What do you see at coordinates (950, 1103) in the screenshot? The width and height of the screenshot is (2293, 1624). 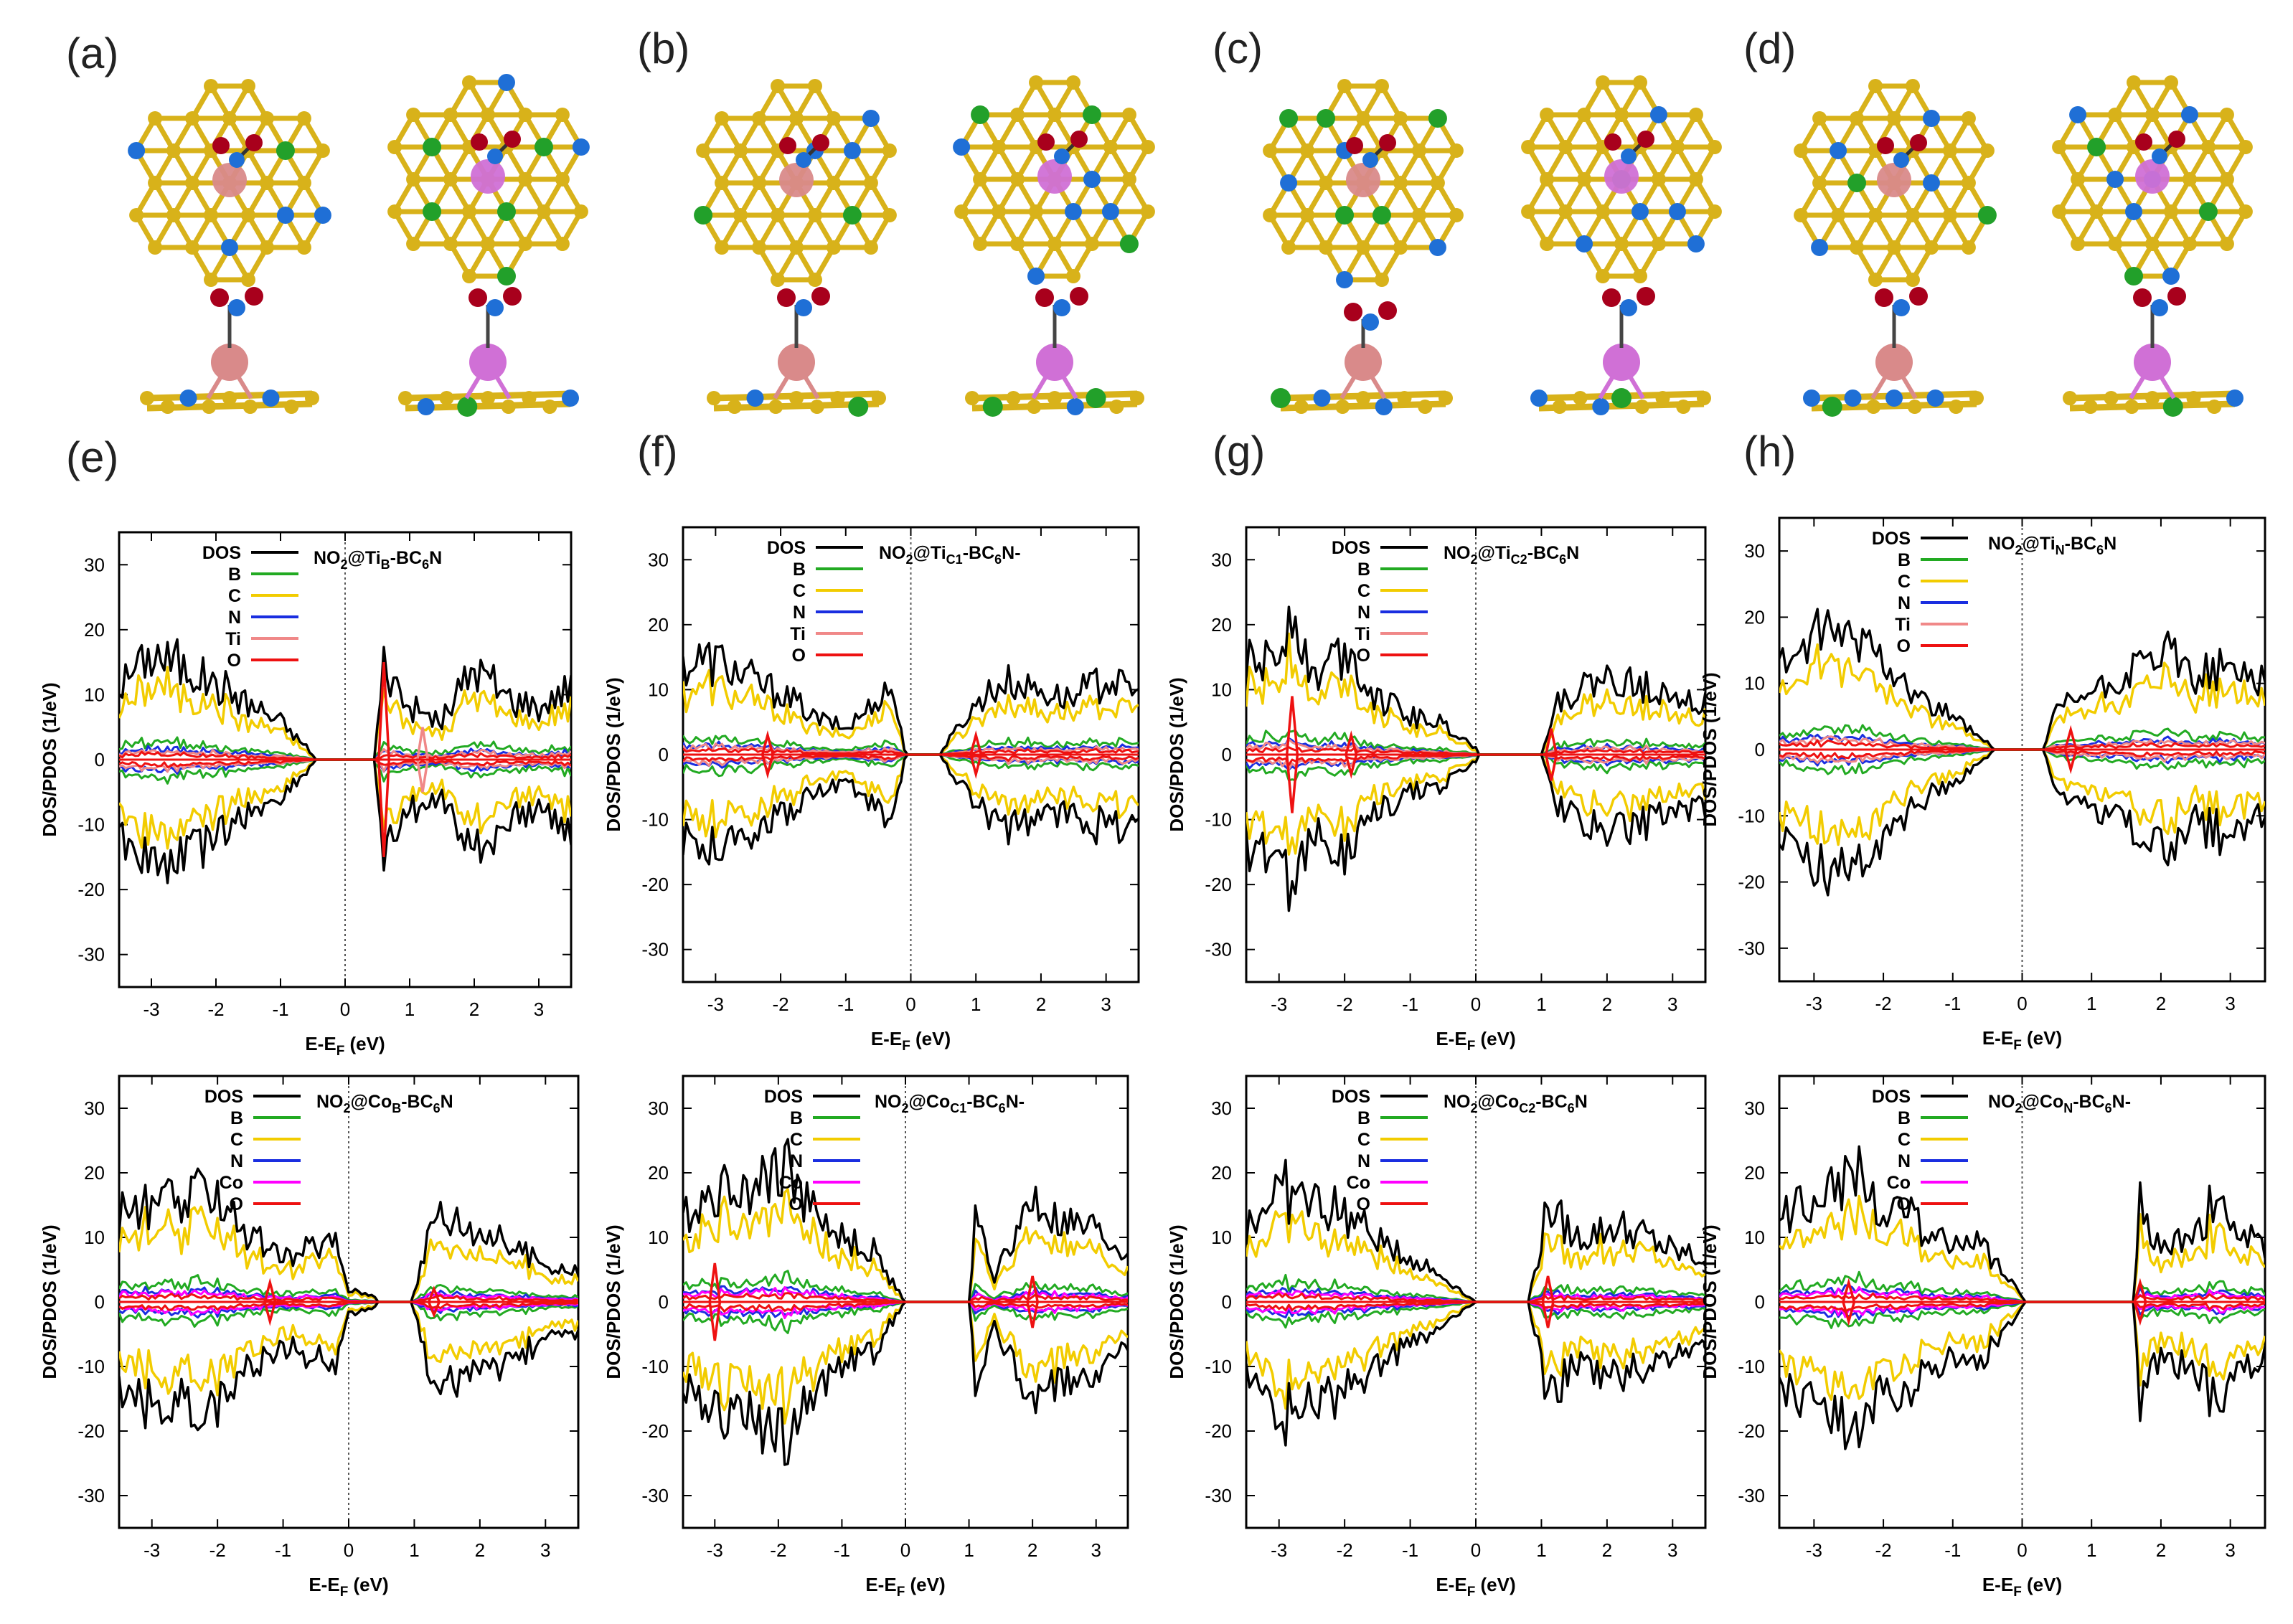 I see `chart-title: NO2@CoC1-BC6N-` at bounding box center [950, 1103].